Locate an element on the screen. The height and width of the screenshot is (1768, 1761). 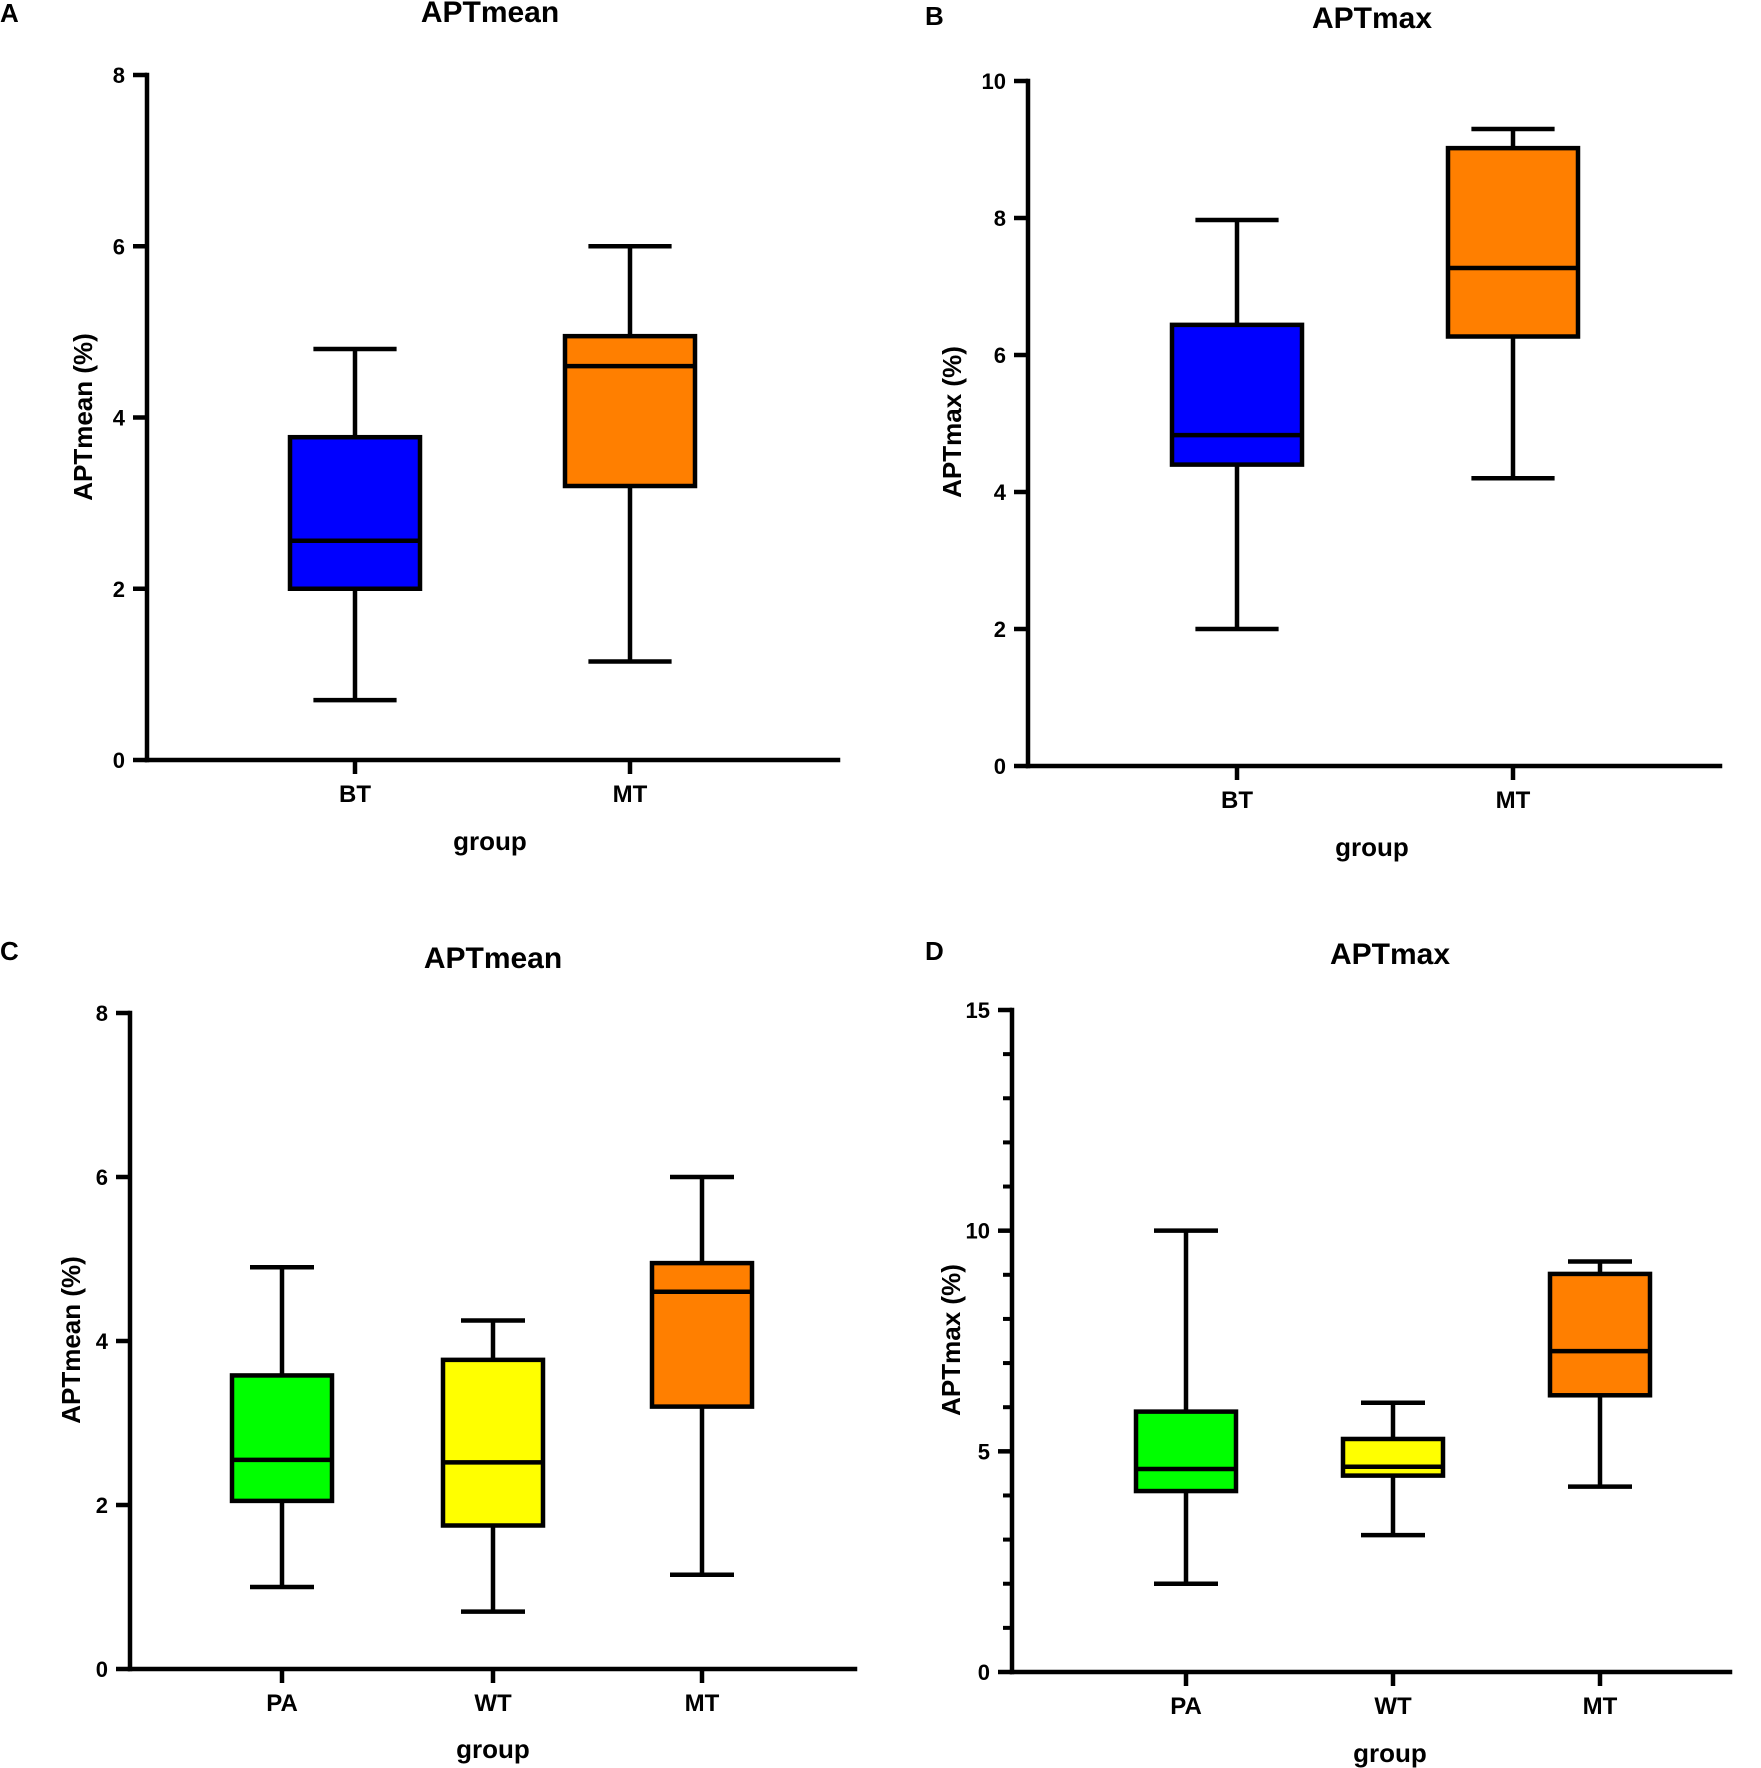
panel-letter-b: B is located at coordinates (934, 16).